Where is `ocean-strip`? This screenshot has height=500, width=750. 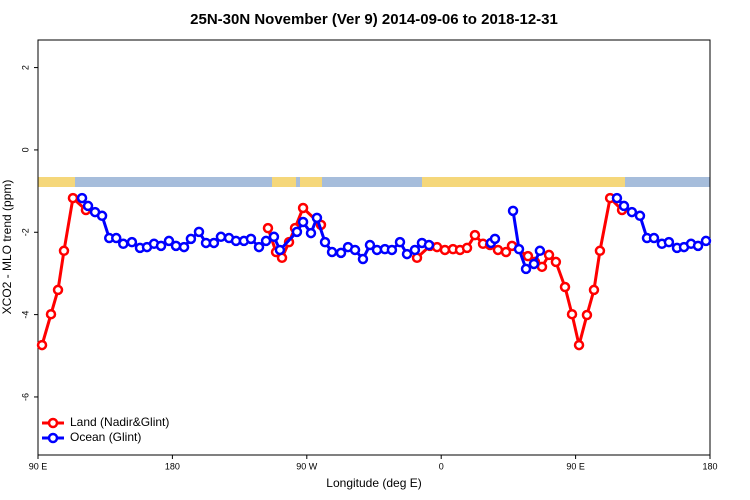 ocean-strip is located at coordinates (374, 182).